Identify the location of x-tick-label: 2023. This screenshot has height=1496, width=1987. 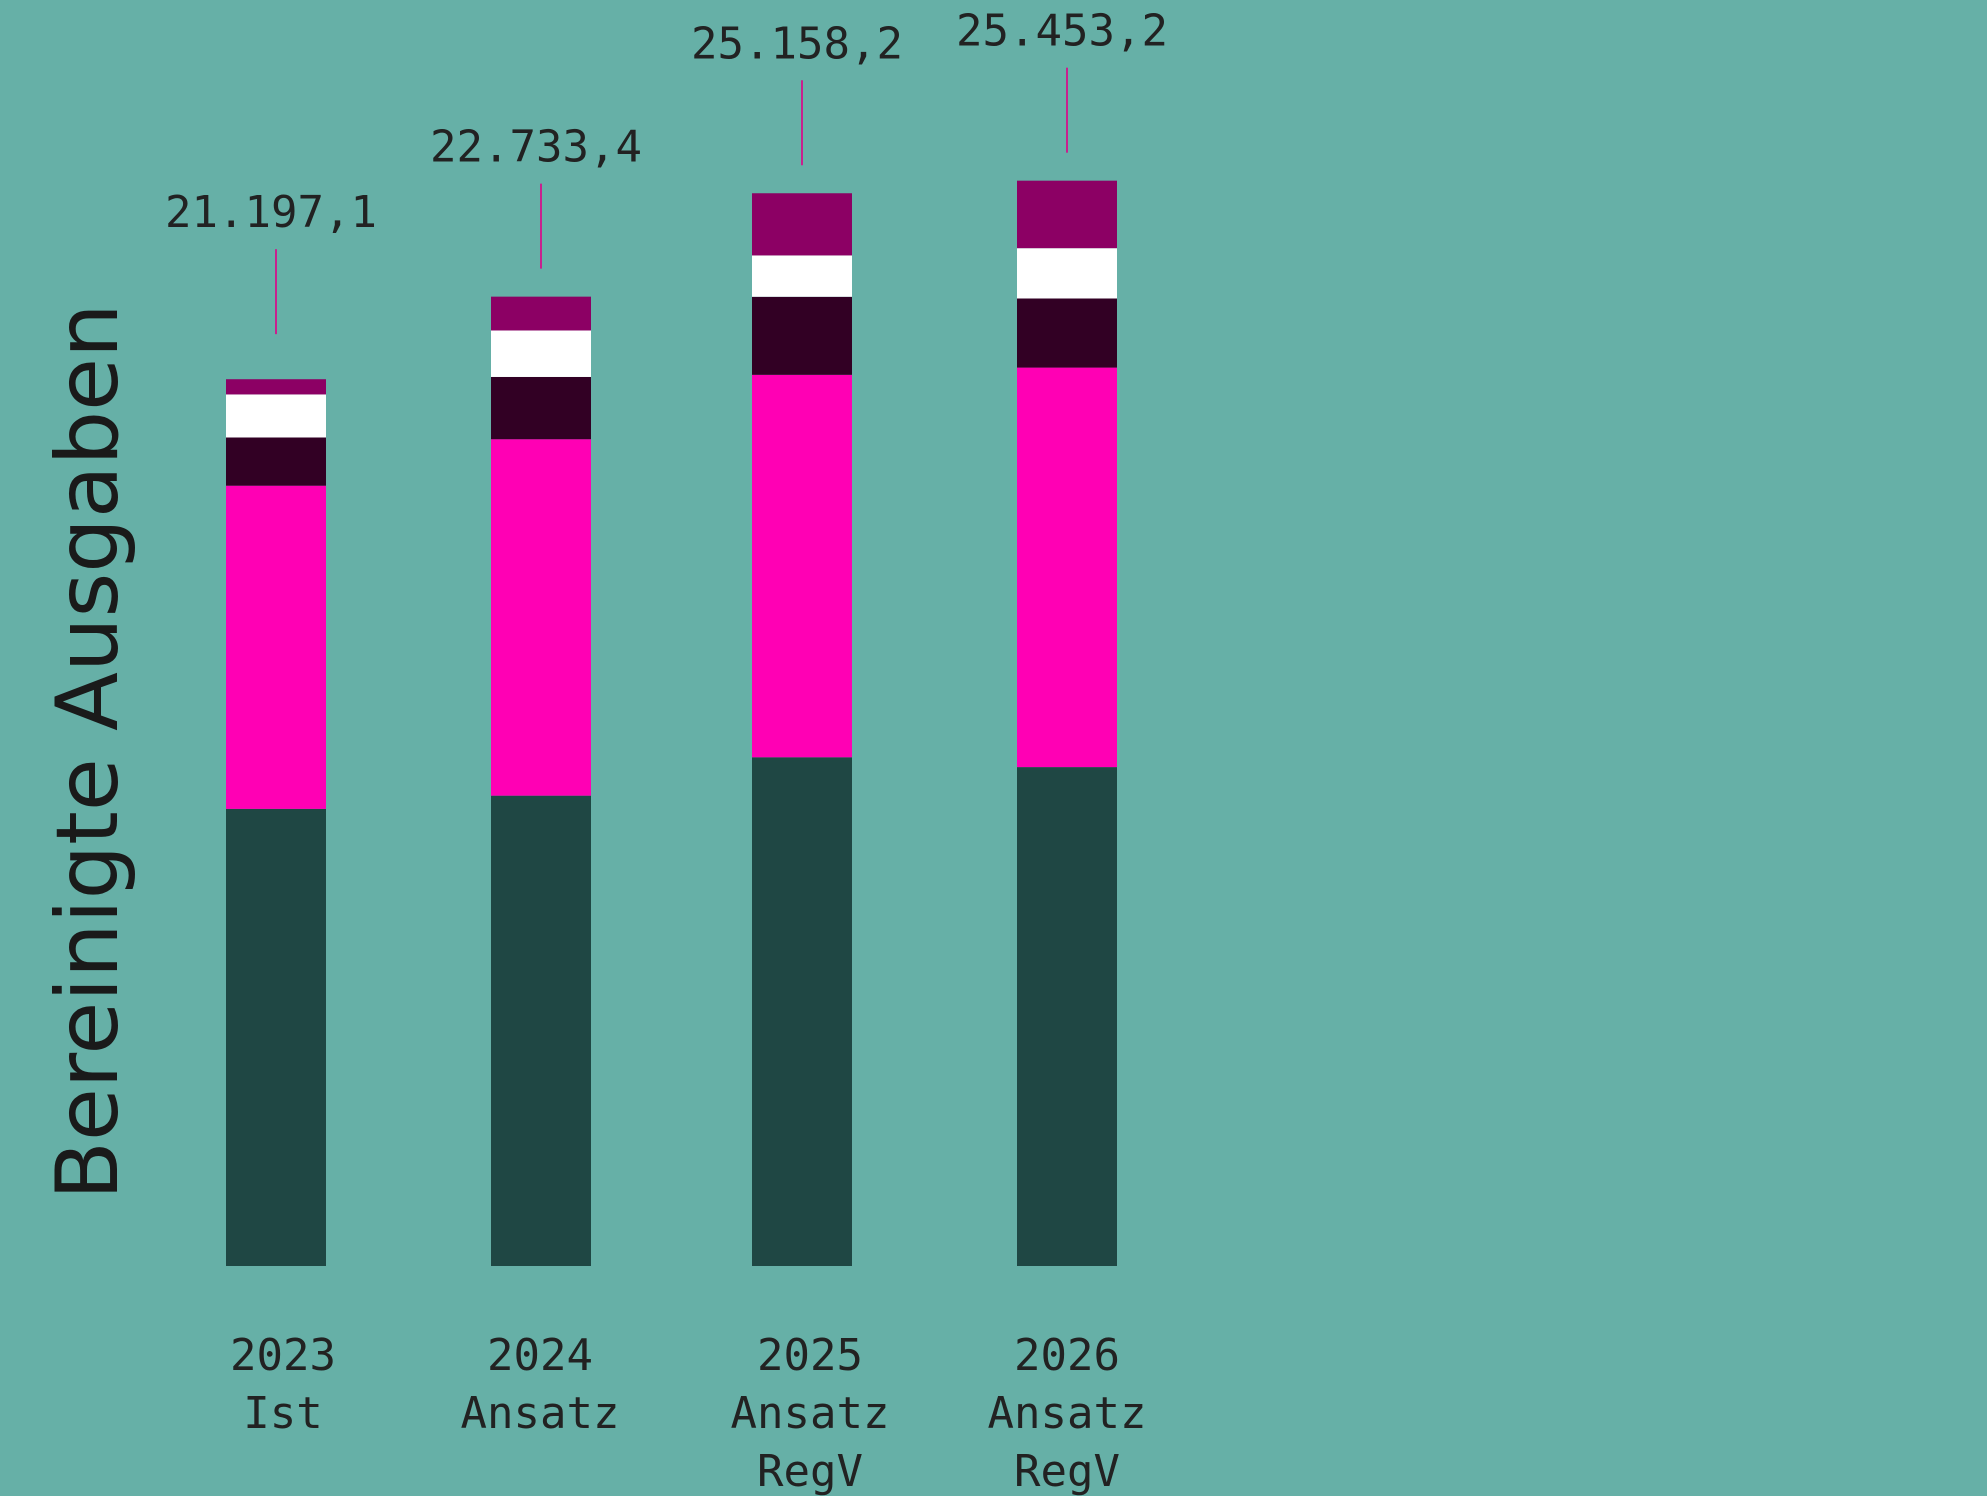
(283, 1355).